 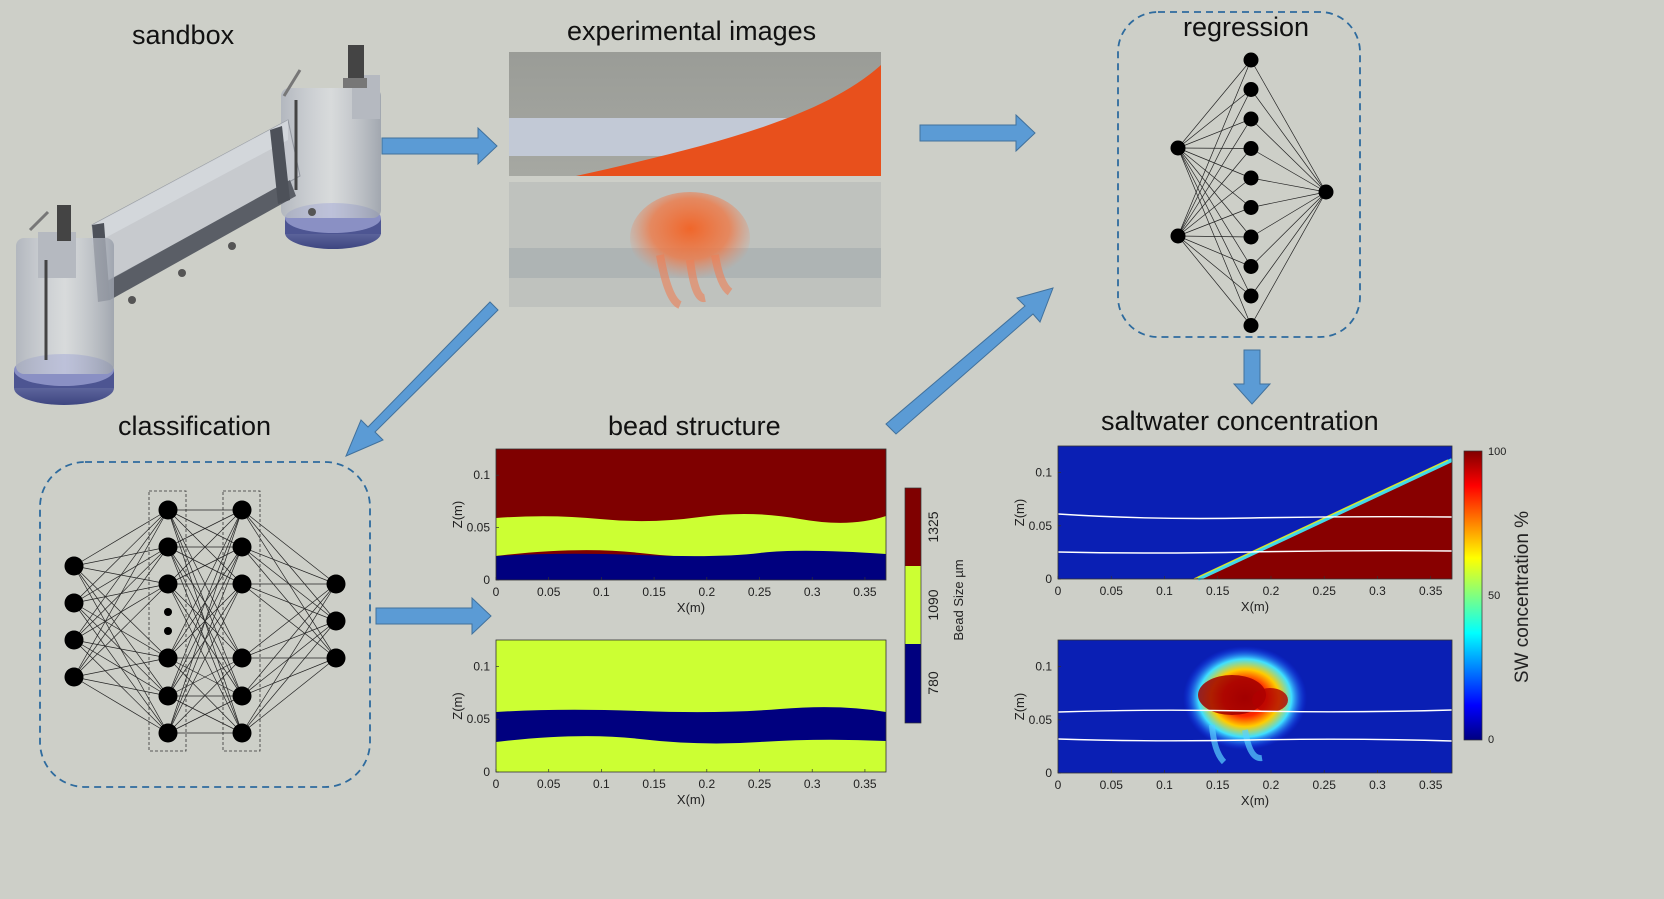 What do you see at coordinates (933, 526) in the screenshot?
I see `bead-colorbar-label-1325: 1325` at bounding box center [933, 526].